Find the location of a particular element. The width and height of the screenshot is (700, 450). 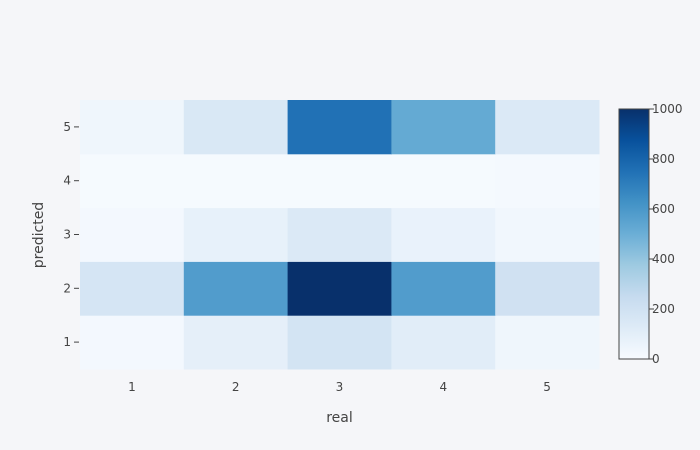

colorbar-tick-label: 400 is located at coordinates (663, 259).